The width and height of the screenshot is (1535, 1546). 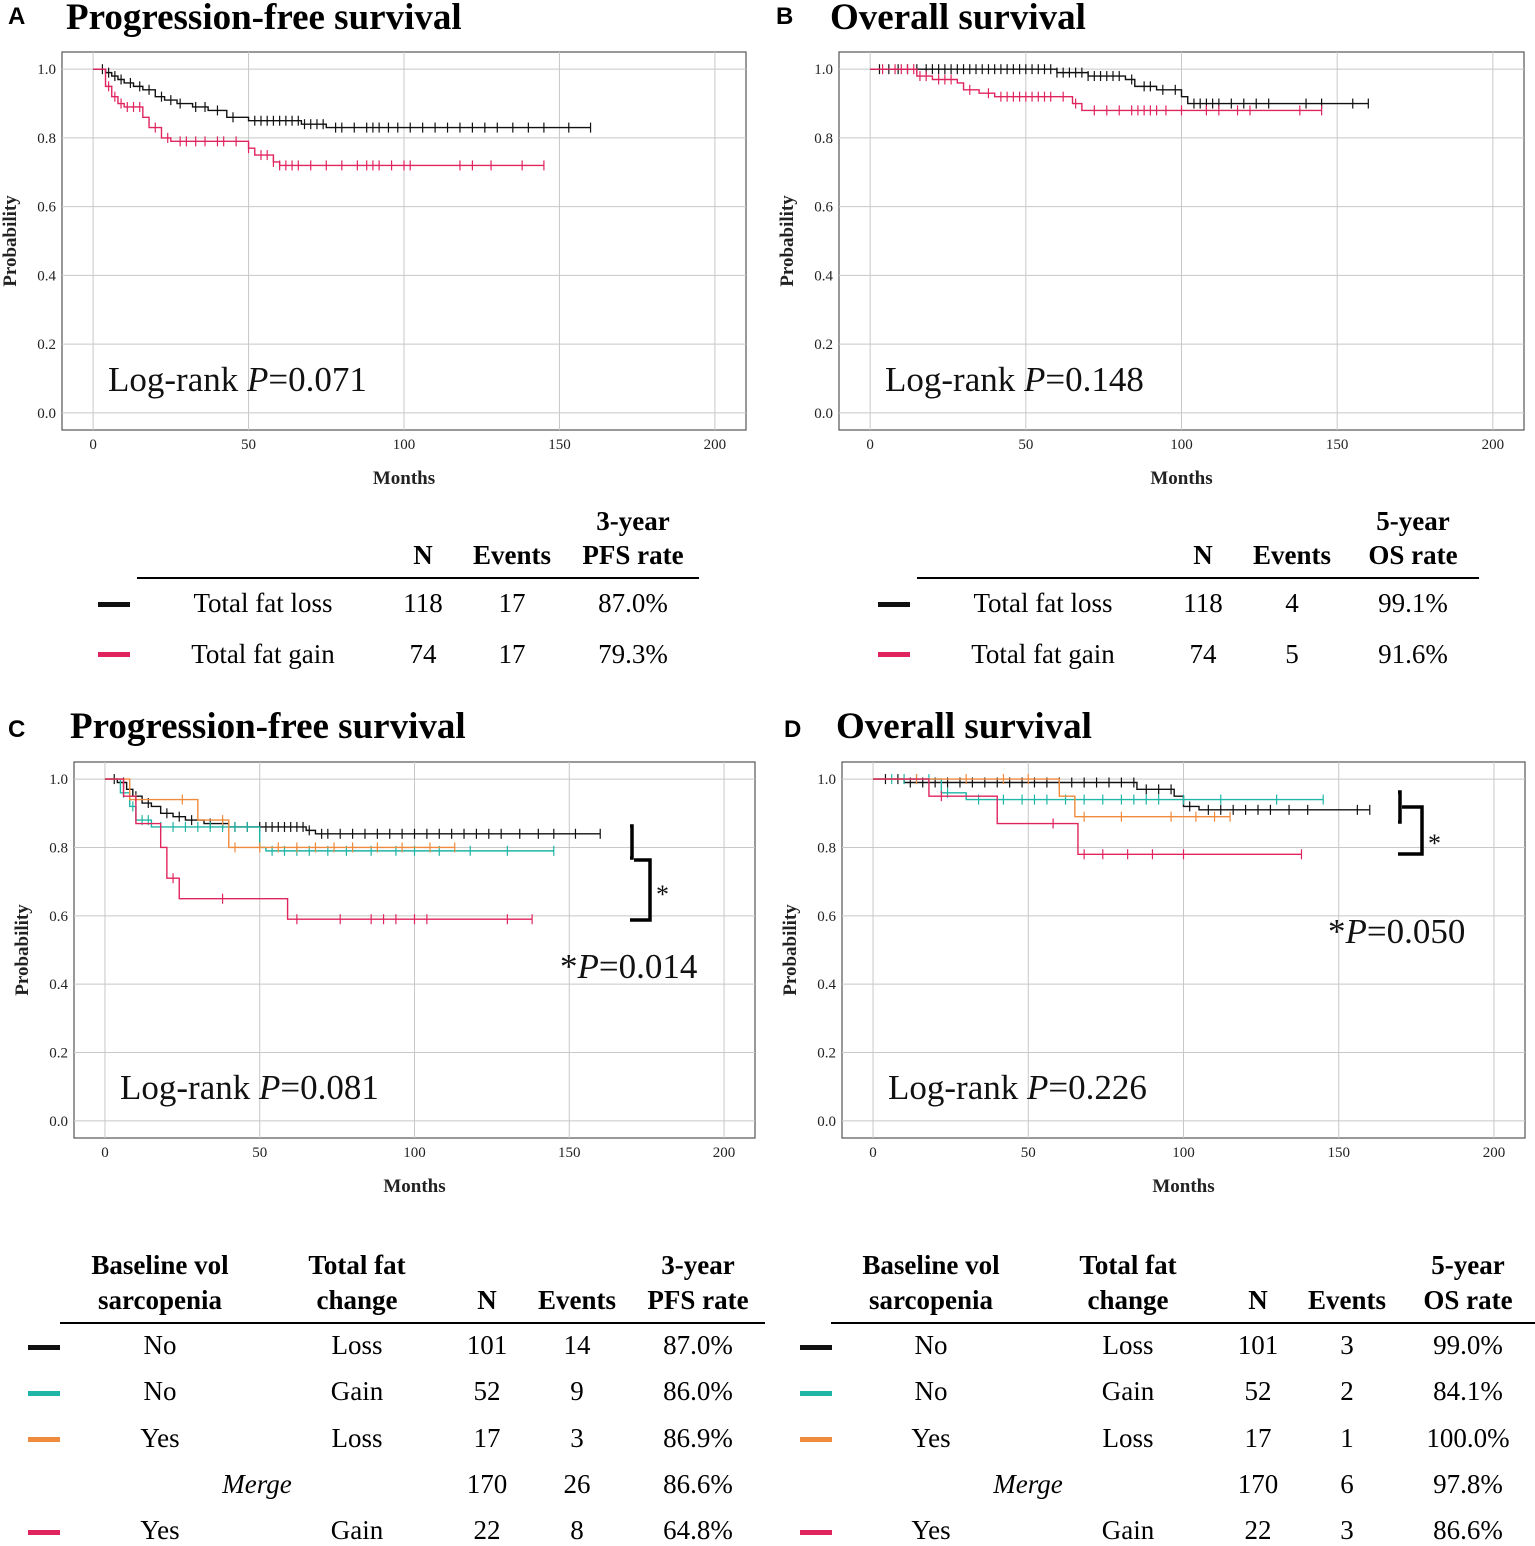 What do you see at coordinates (1468, 1438) in the screenshot?
I see `table-d-row-2-rate: 100.0%` at bounding box center [1468, 1438].